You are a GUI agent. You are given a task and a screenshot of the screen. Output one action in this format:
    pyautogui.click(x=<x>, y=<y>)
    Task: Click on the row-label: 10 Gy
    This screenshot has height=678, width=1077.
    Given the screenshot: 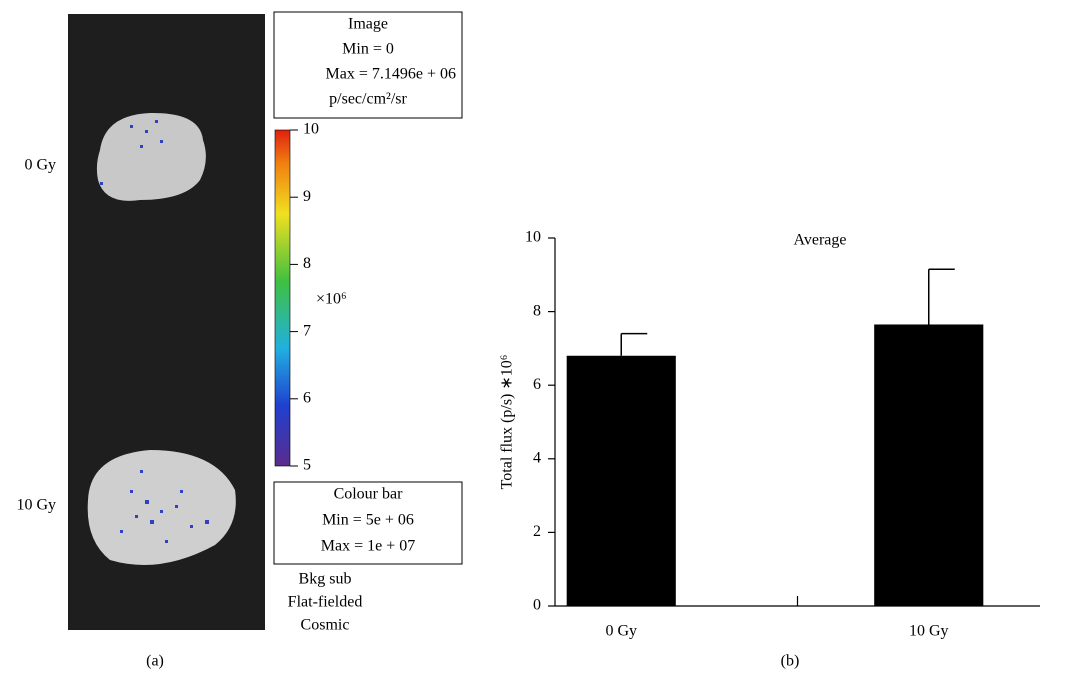 What is the action you would take?
    pyautogui.click(x=36, y=505)
    